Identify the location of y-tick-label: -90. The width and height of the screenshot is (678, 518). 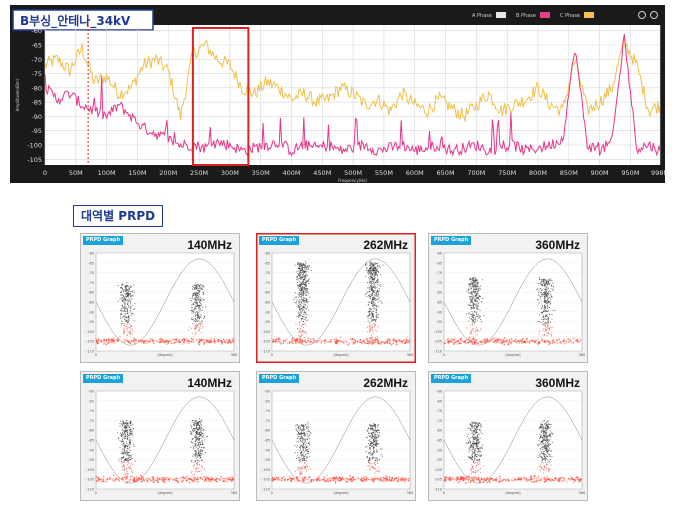
(91, 450).